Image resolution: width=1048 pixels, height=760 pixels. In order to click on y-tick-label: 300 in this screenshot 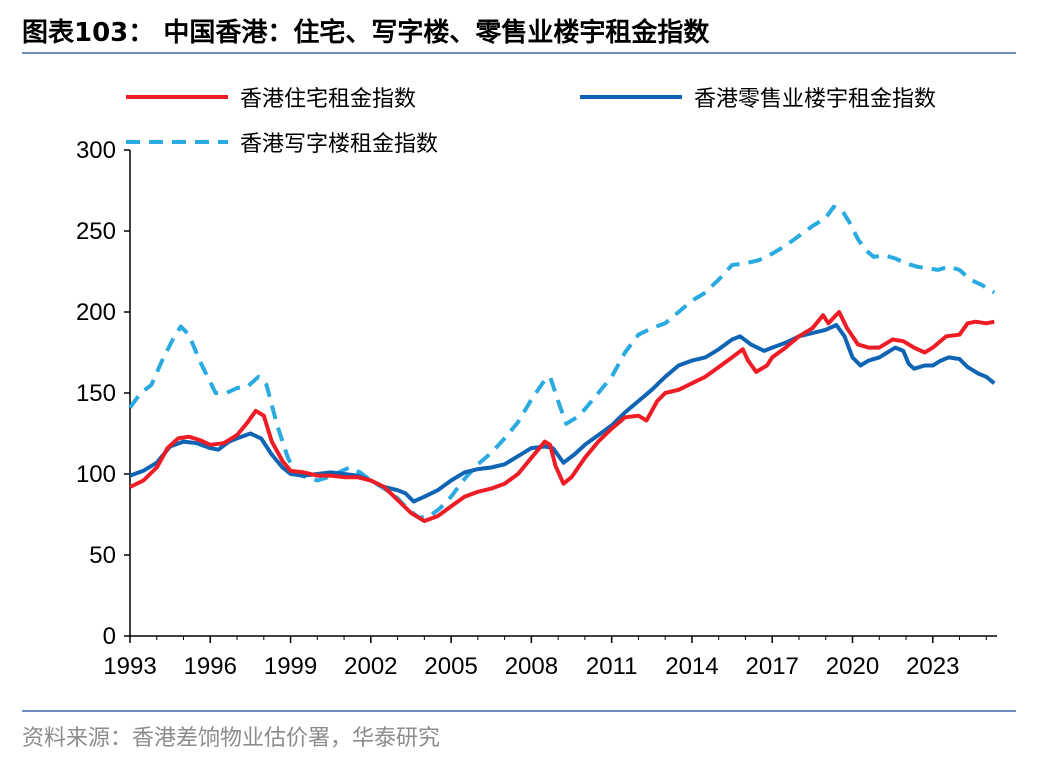, I will do `click(96, 150)`.